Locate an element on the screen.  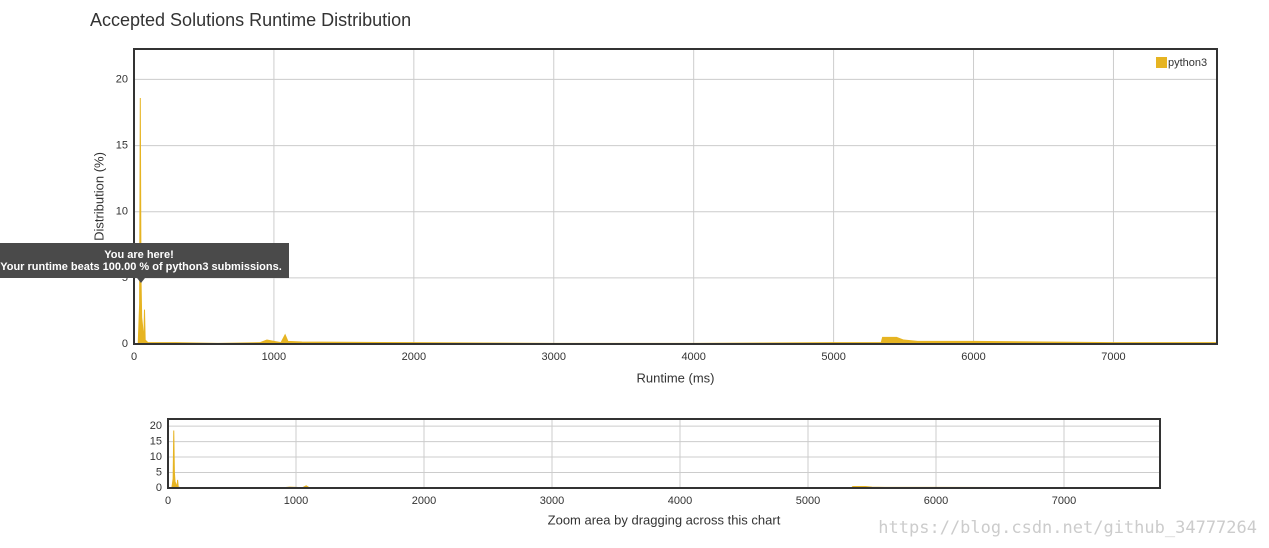
legend-label: python3 is located at coordinates (1187, 63).